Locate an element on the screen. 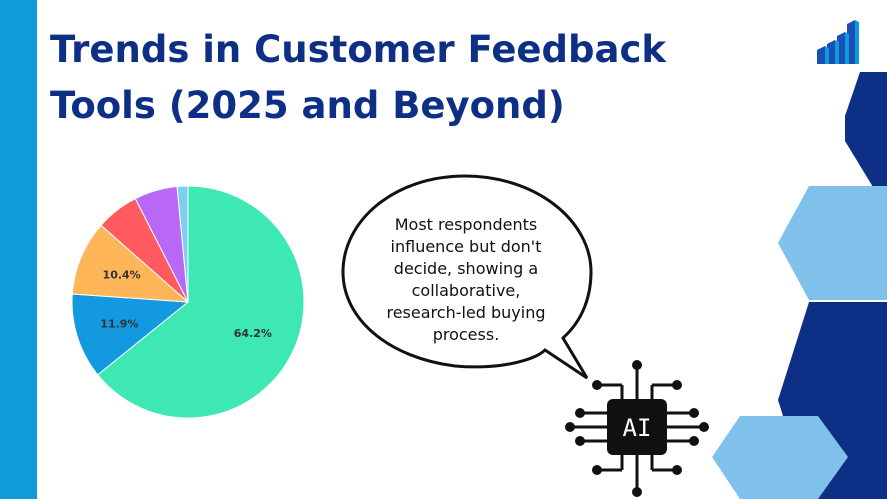  ai-chip-icon: AI is located at coordinates (637, 428).